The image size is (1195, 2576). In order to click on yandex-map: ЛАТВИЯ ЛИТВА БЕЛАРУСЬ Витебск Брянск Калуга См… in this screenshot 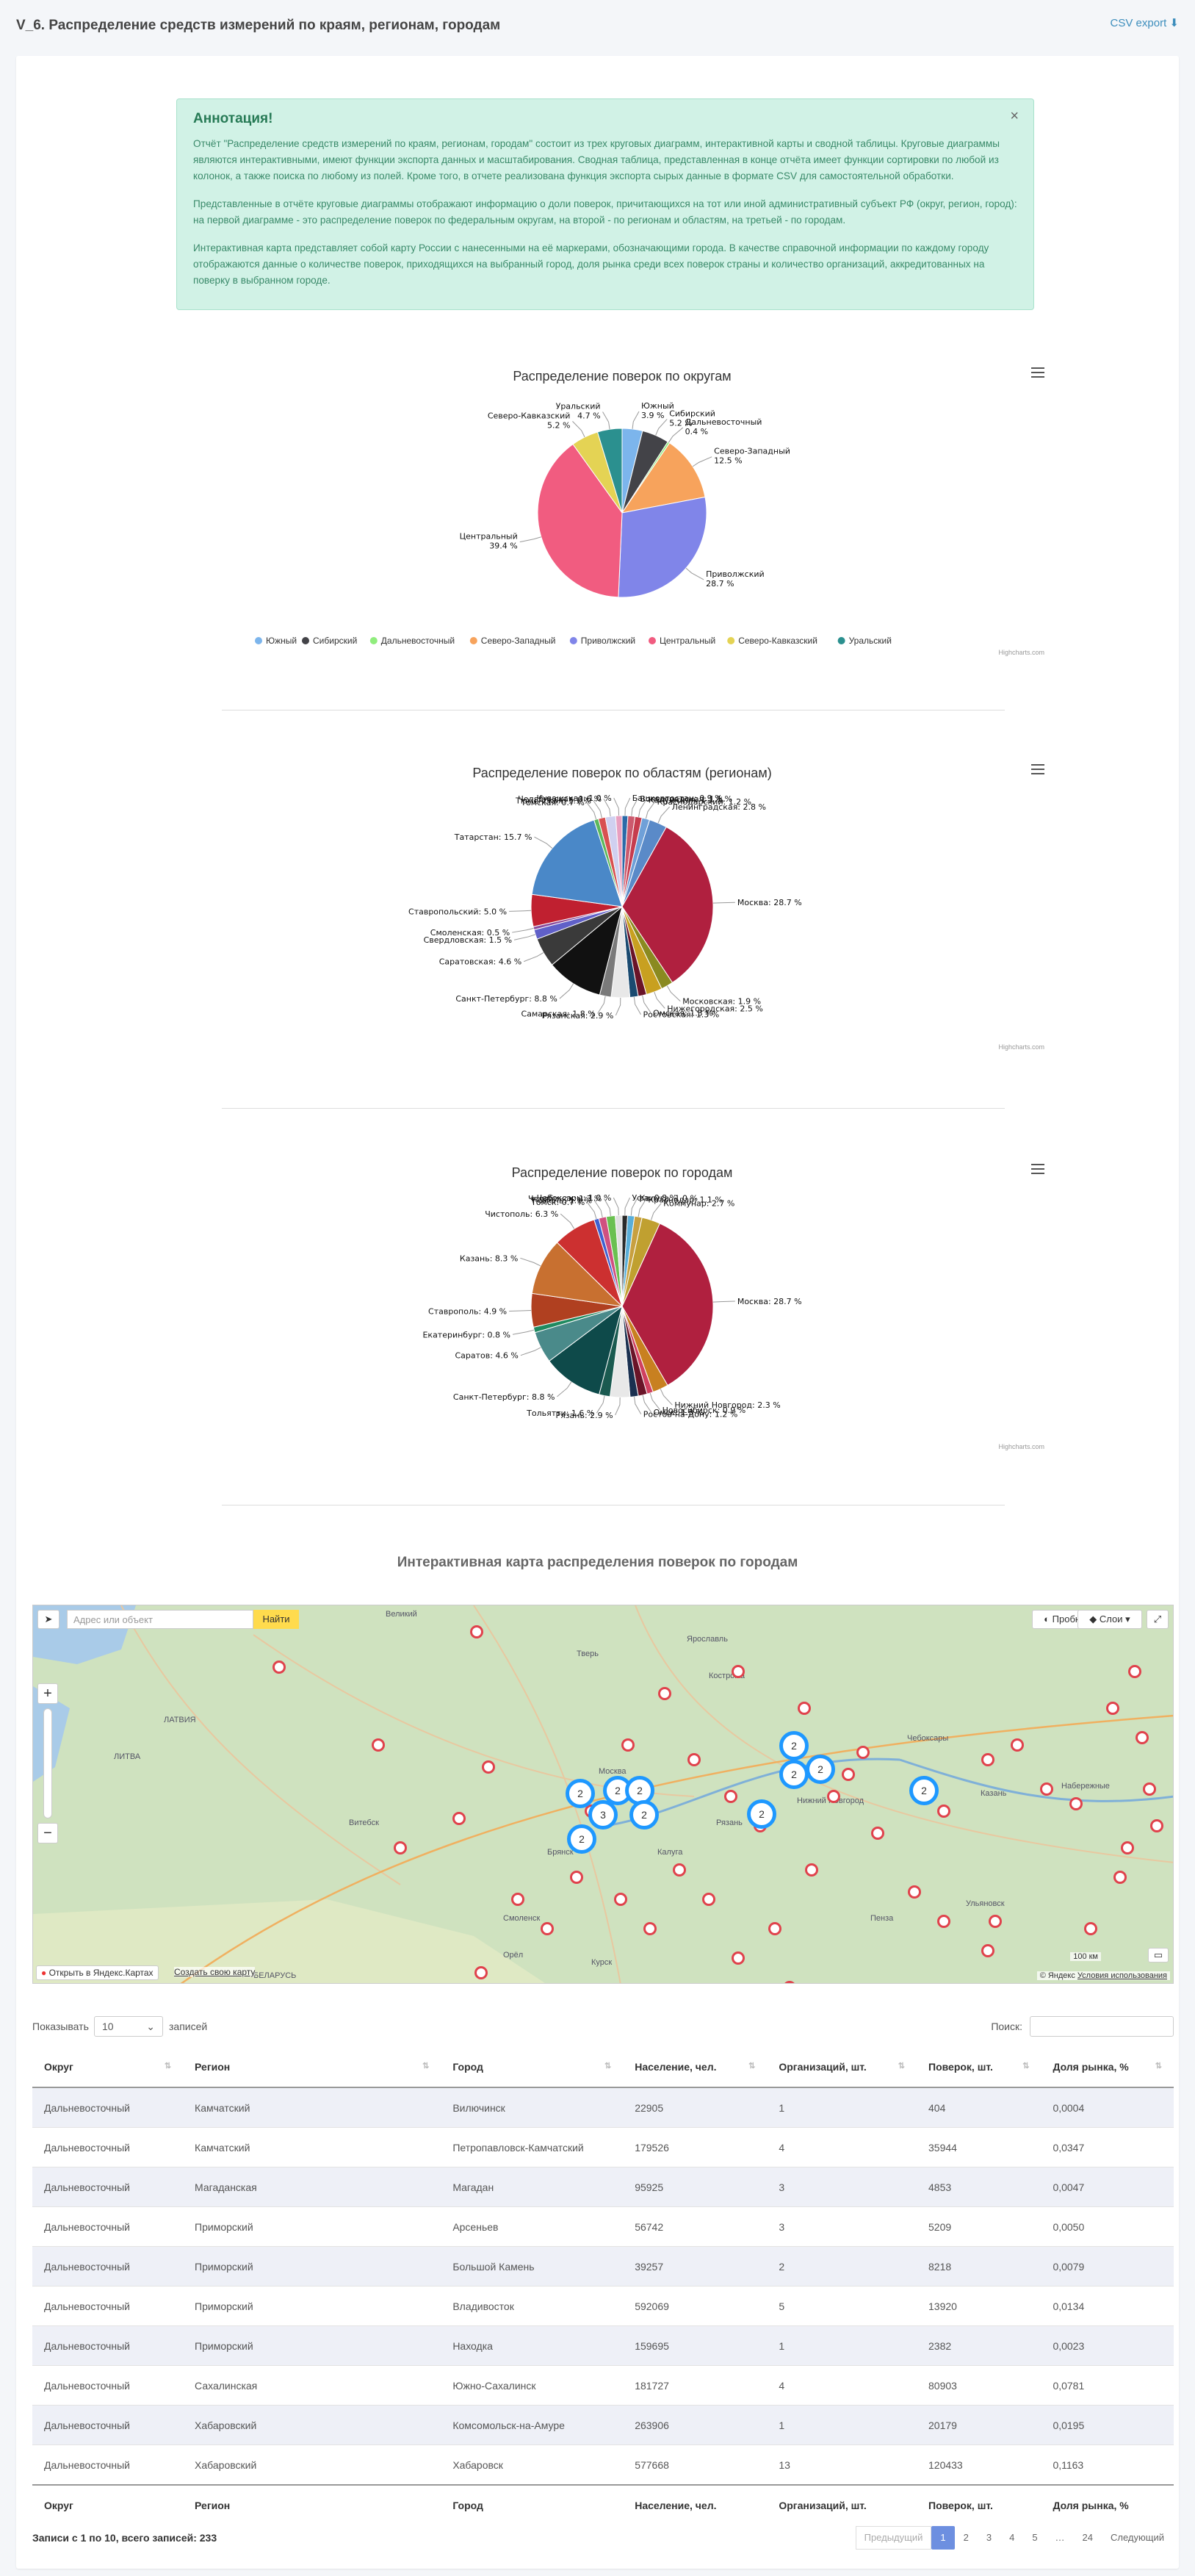, I will do `click(603, 1794)`.